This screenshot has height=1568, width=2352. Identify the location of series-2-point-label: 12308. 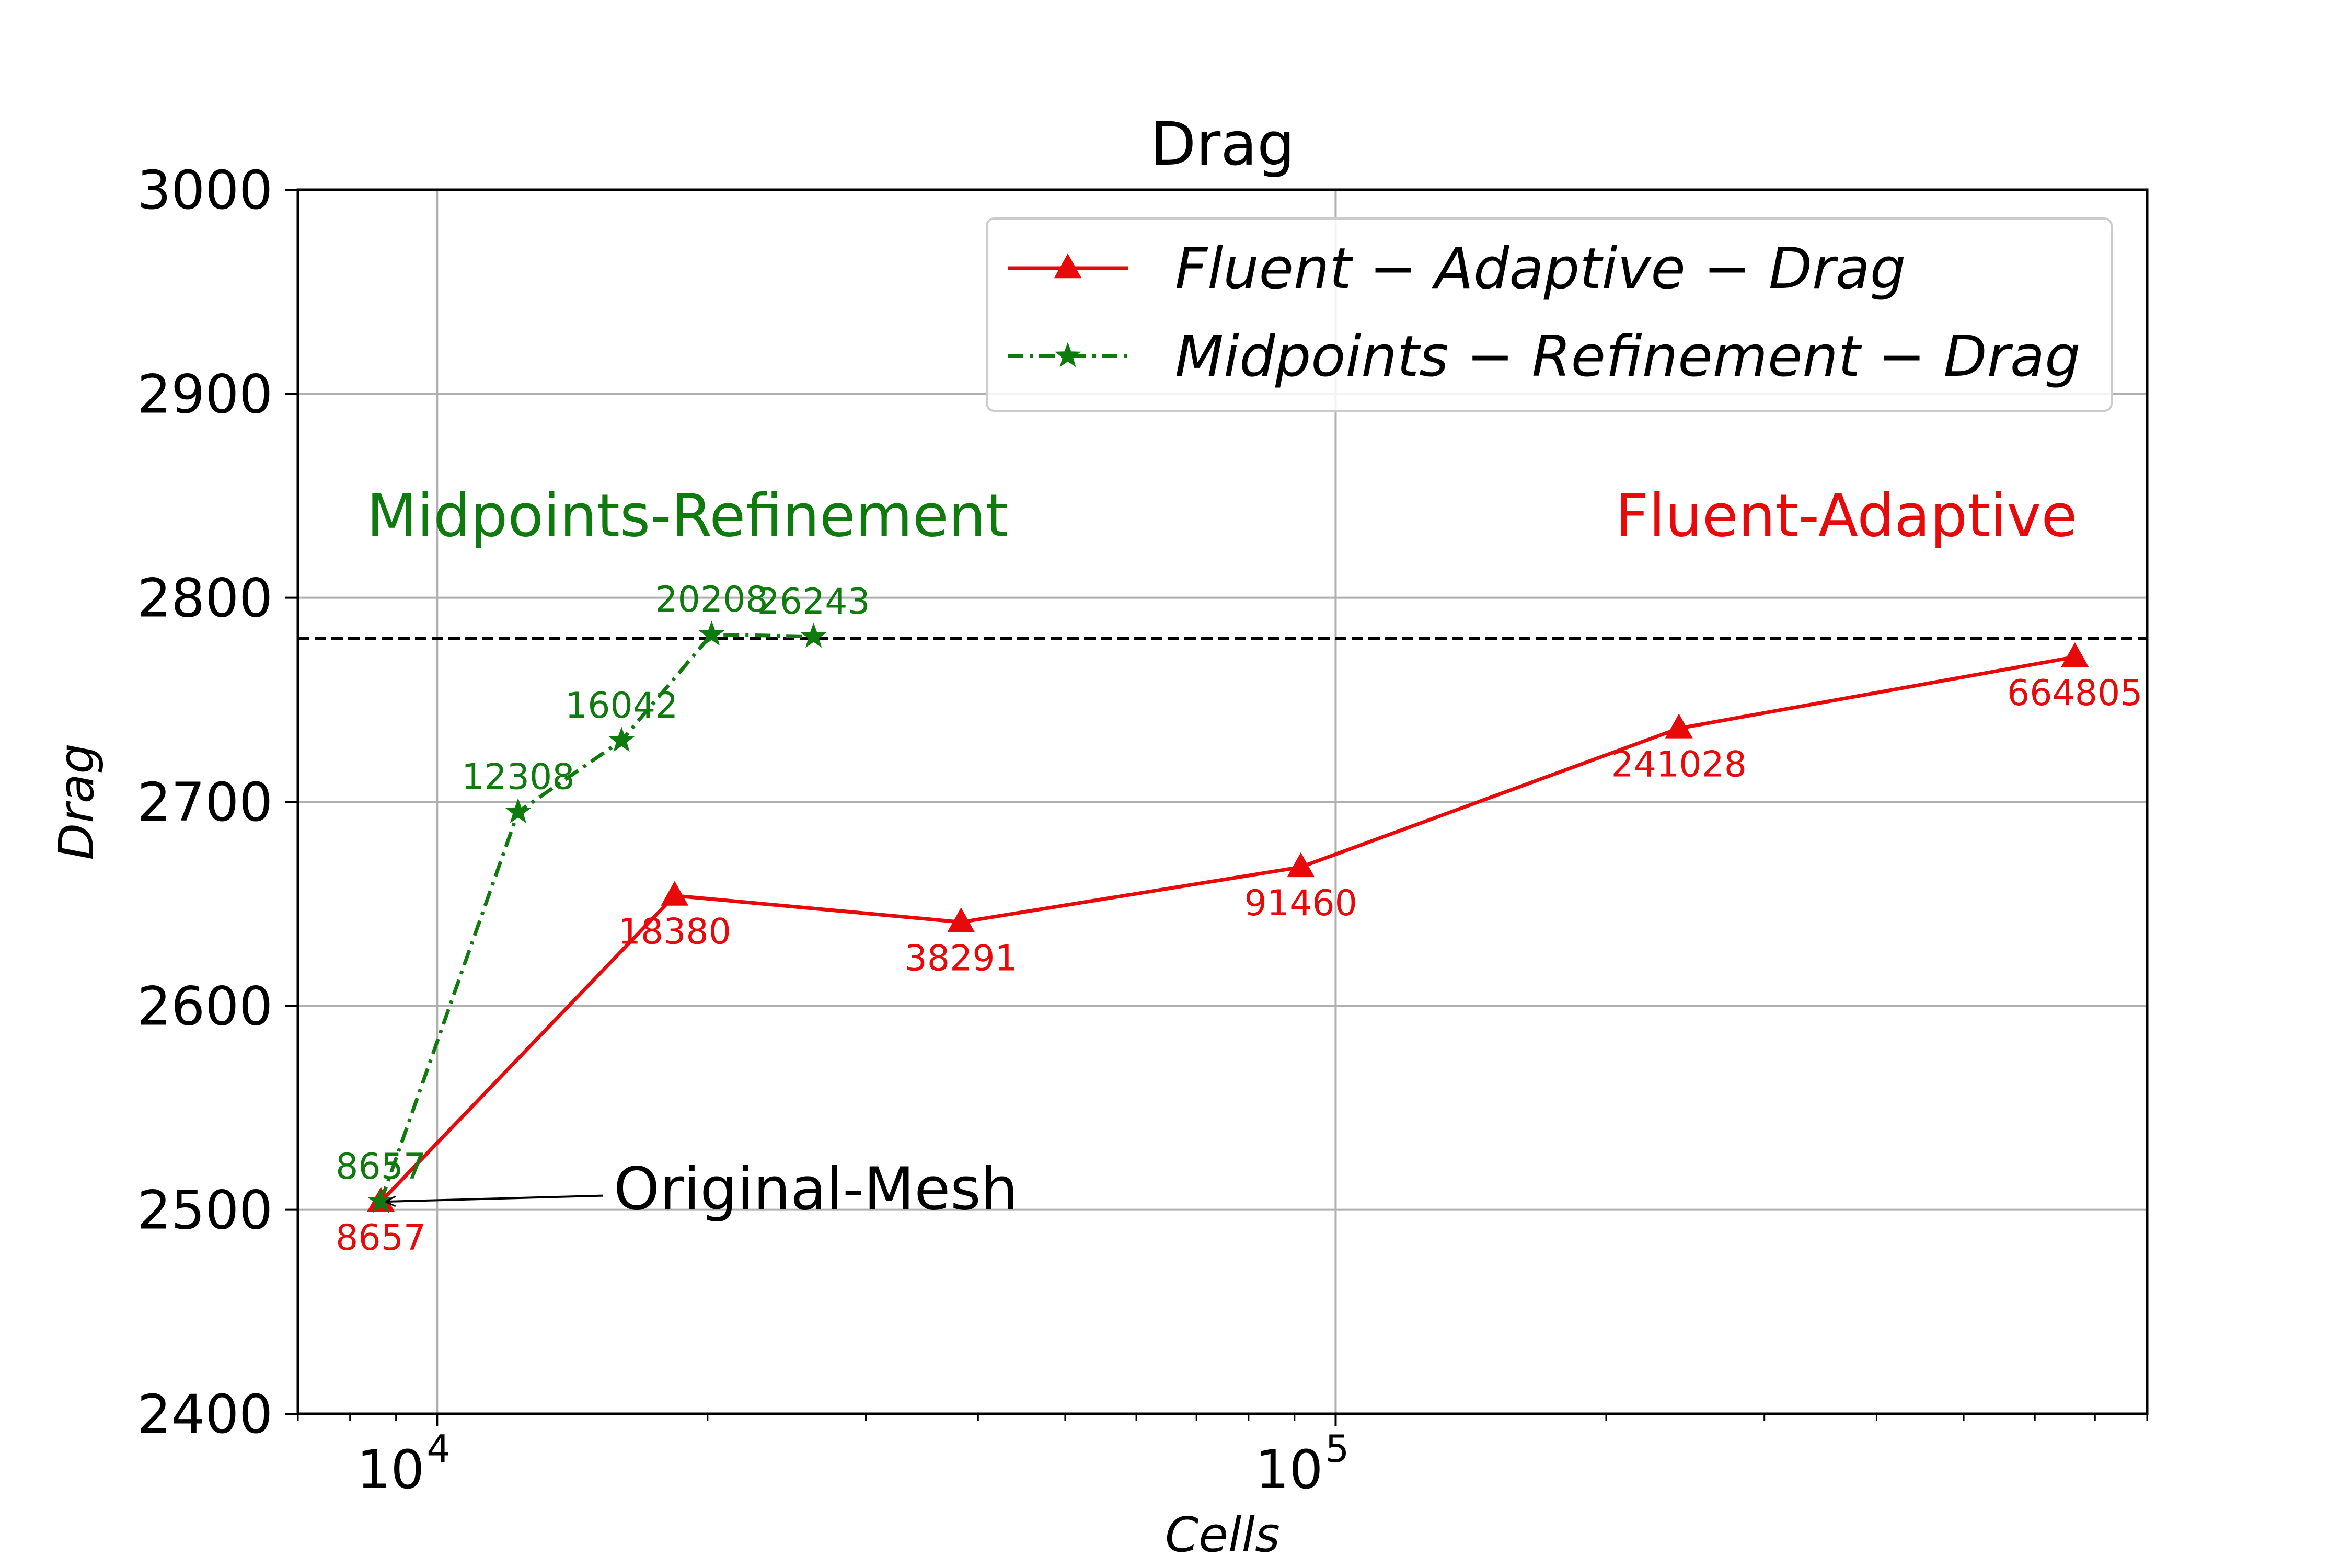
(518, 777).